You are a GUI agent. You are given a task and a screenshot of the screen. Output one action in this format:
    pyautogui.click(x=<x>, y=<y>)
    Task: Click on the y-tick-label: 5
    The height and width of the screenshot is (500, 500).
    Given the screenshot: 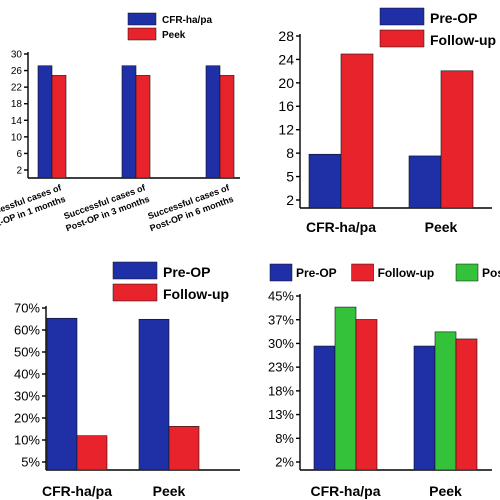 What is the action you would take?
    pyautogui.click(x=290, y=176)
    